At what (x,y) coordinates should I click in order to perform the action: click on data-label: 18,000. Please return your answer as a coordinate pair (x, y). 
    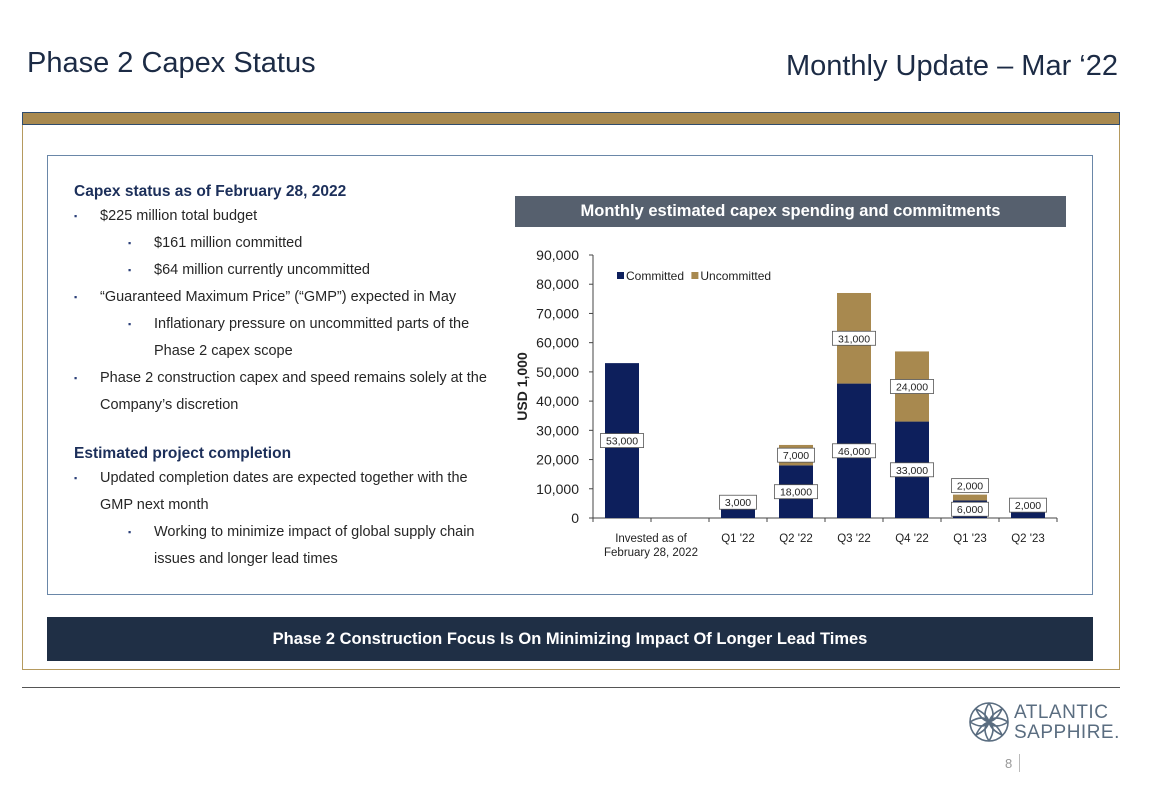
    Looking at the image, I should click on (796, 493).